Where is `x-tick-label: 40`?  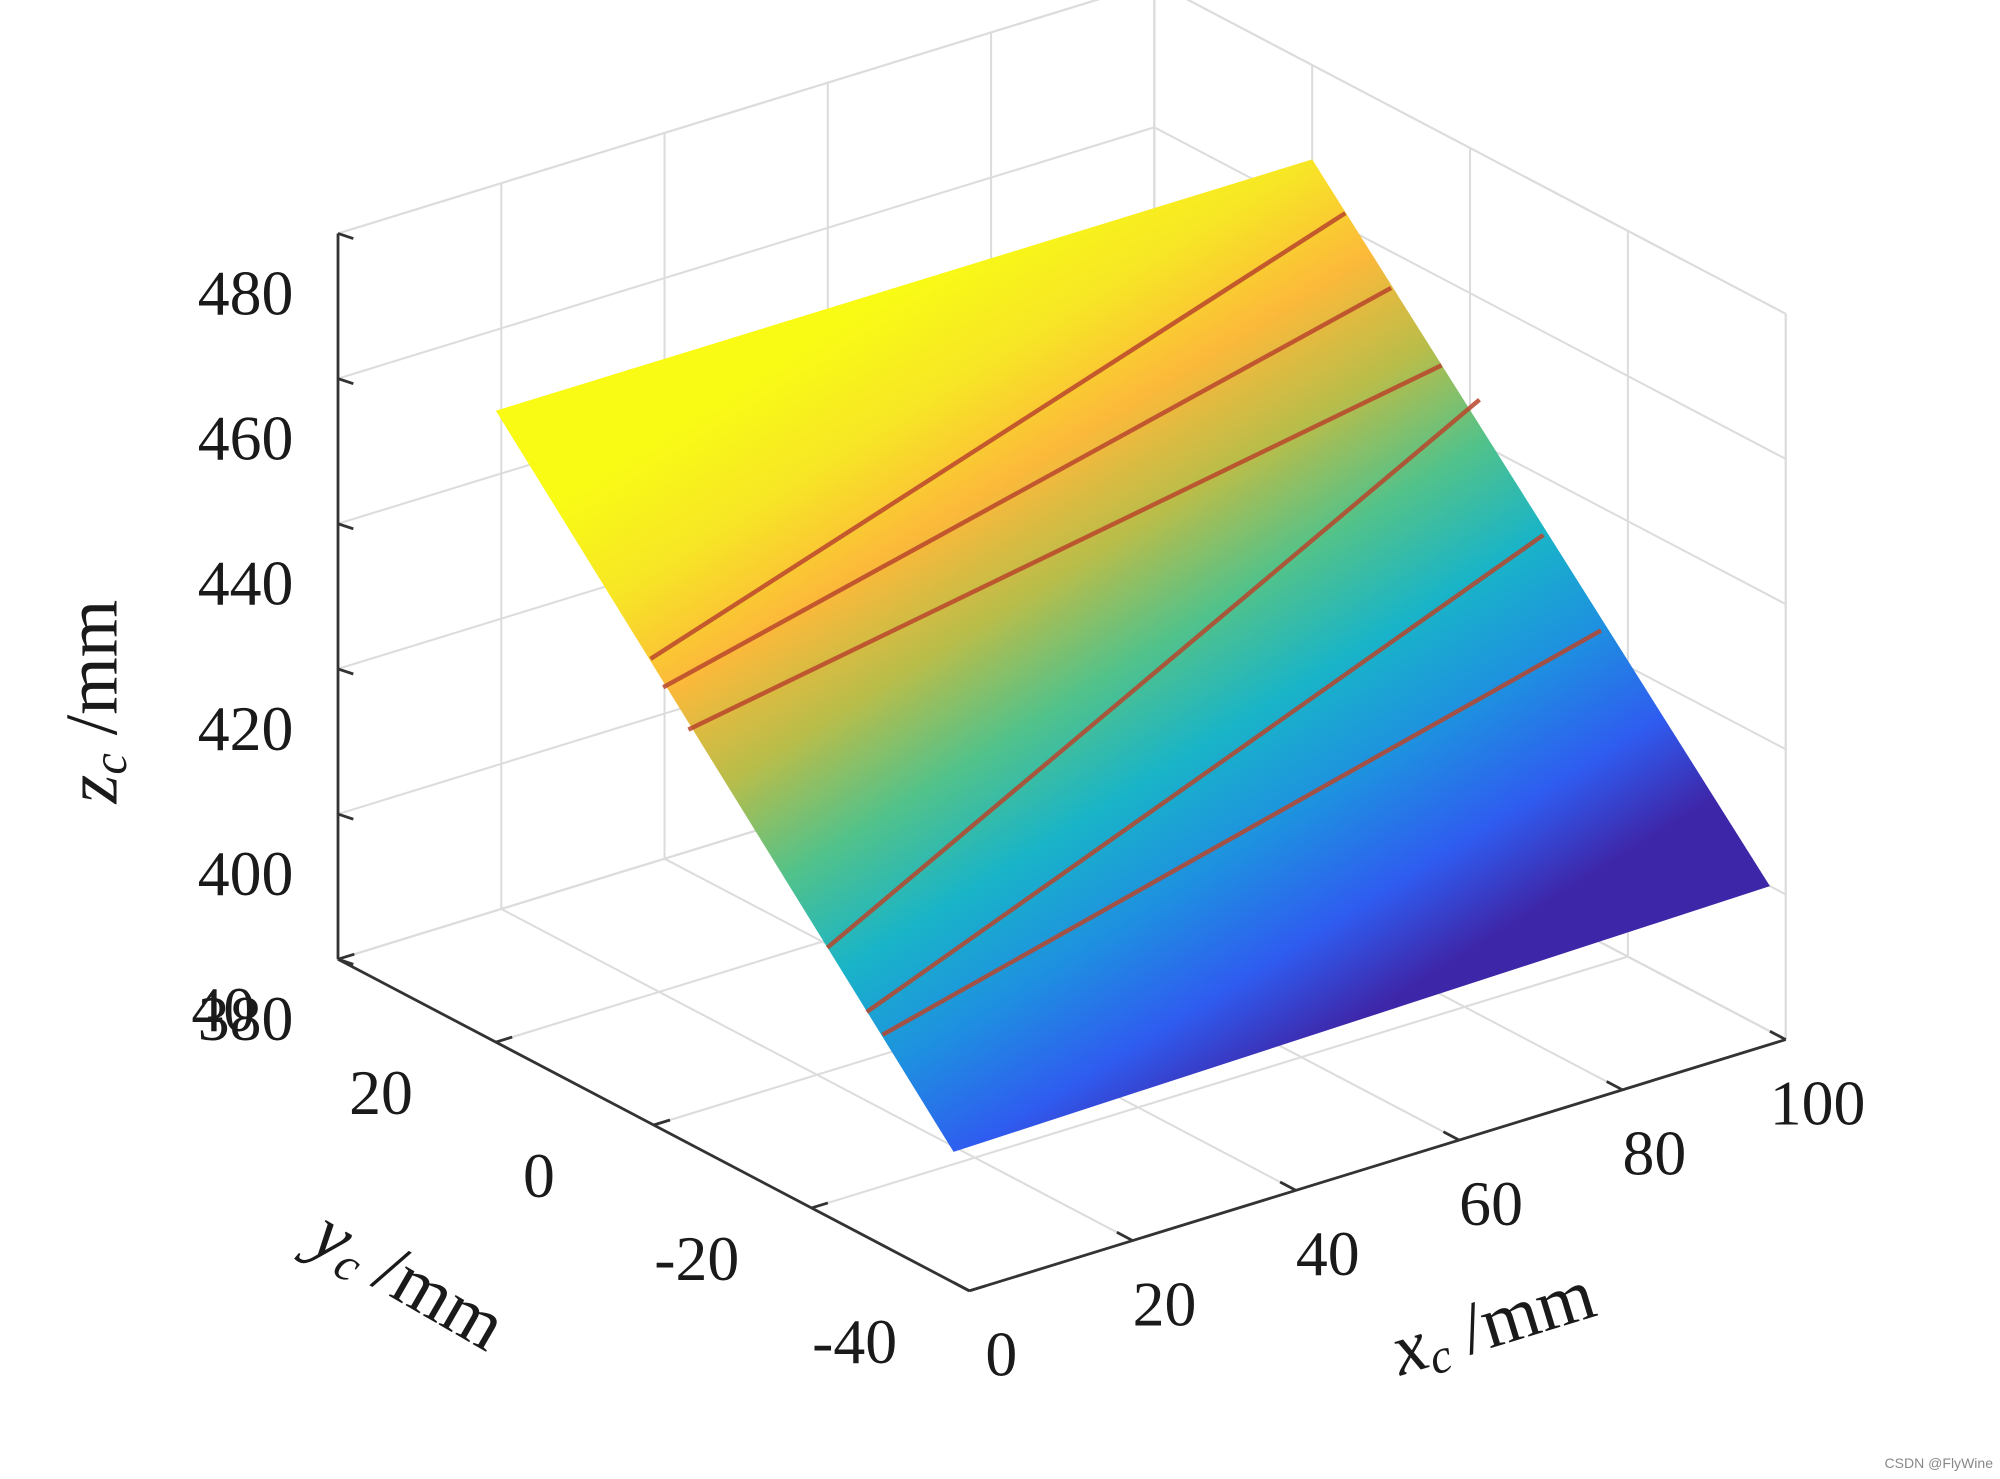
x-tick-label: 40 is located at coordinates (1328, 1253).